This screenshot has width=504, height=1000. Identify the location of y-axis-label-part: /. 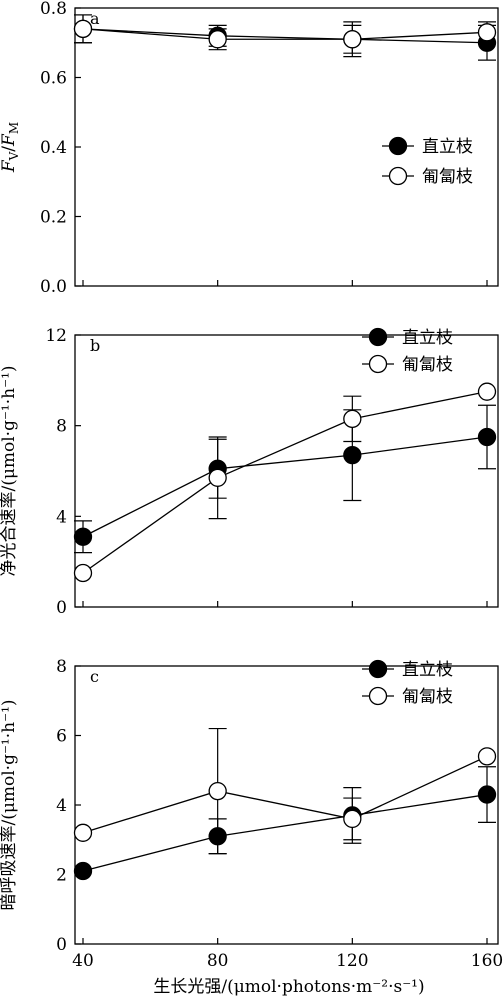
(9, 149).